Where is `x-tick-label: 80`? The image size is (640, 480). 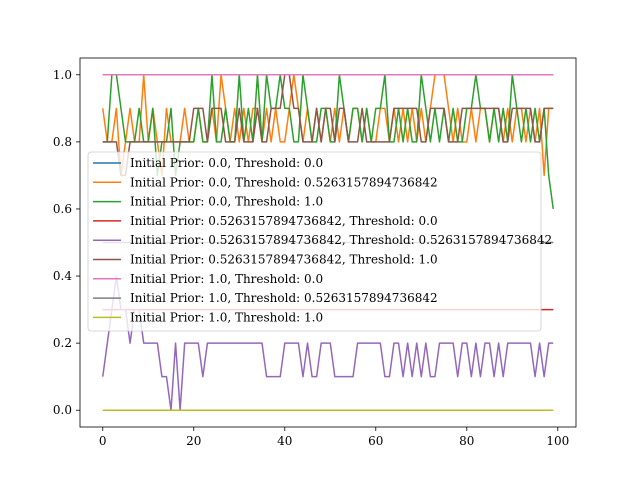 x-tick-label: 80 is located at coordinates (466, 441).